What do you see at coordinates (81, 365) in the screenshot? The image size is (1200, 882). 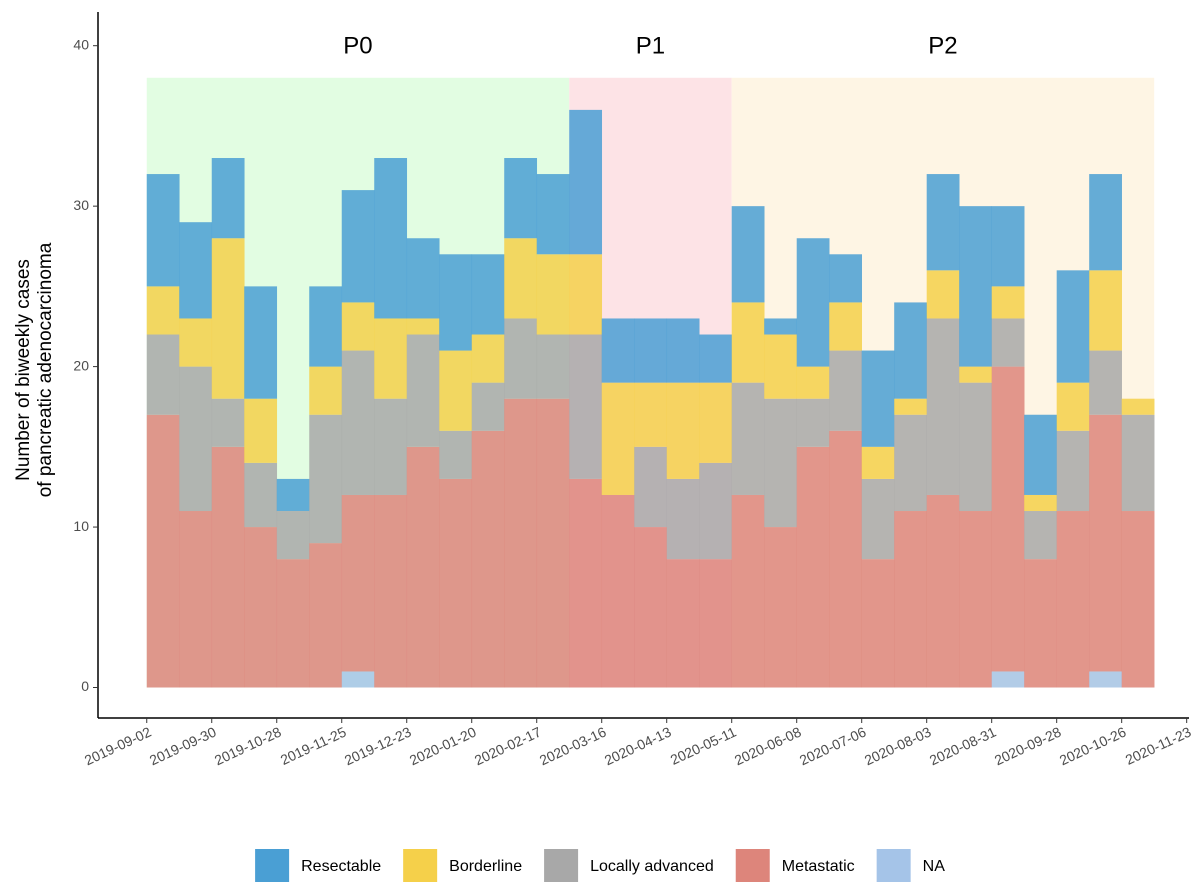 I see `y-tick-label: 20` at bounding box center [81, 365].